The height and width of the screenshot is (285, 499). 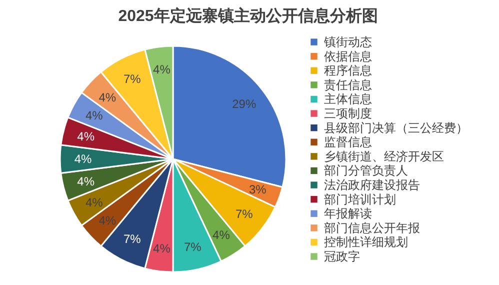 I want to click on data-label: 3%, so click(x=258, y=189).